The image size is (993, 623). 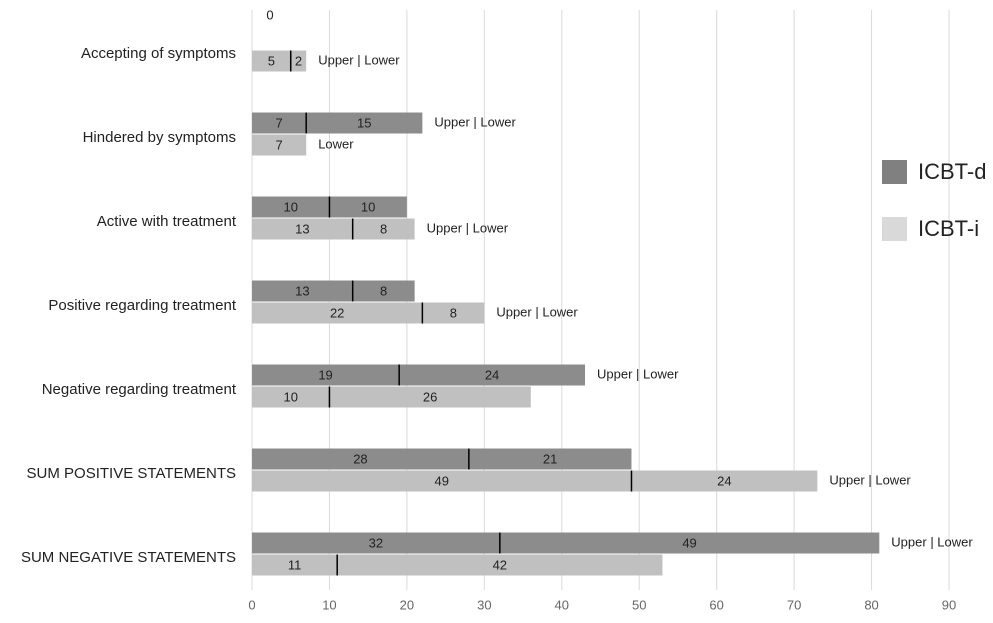 I want to click on value-label: 2, so click(x=298, y=60).